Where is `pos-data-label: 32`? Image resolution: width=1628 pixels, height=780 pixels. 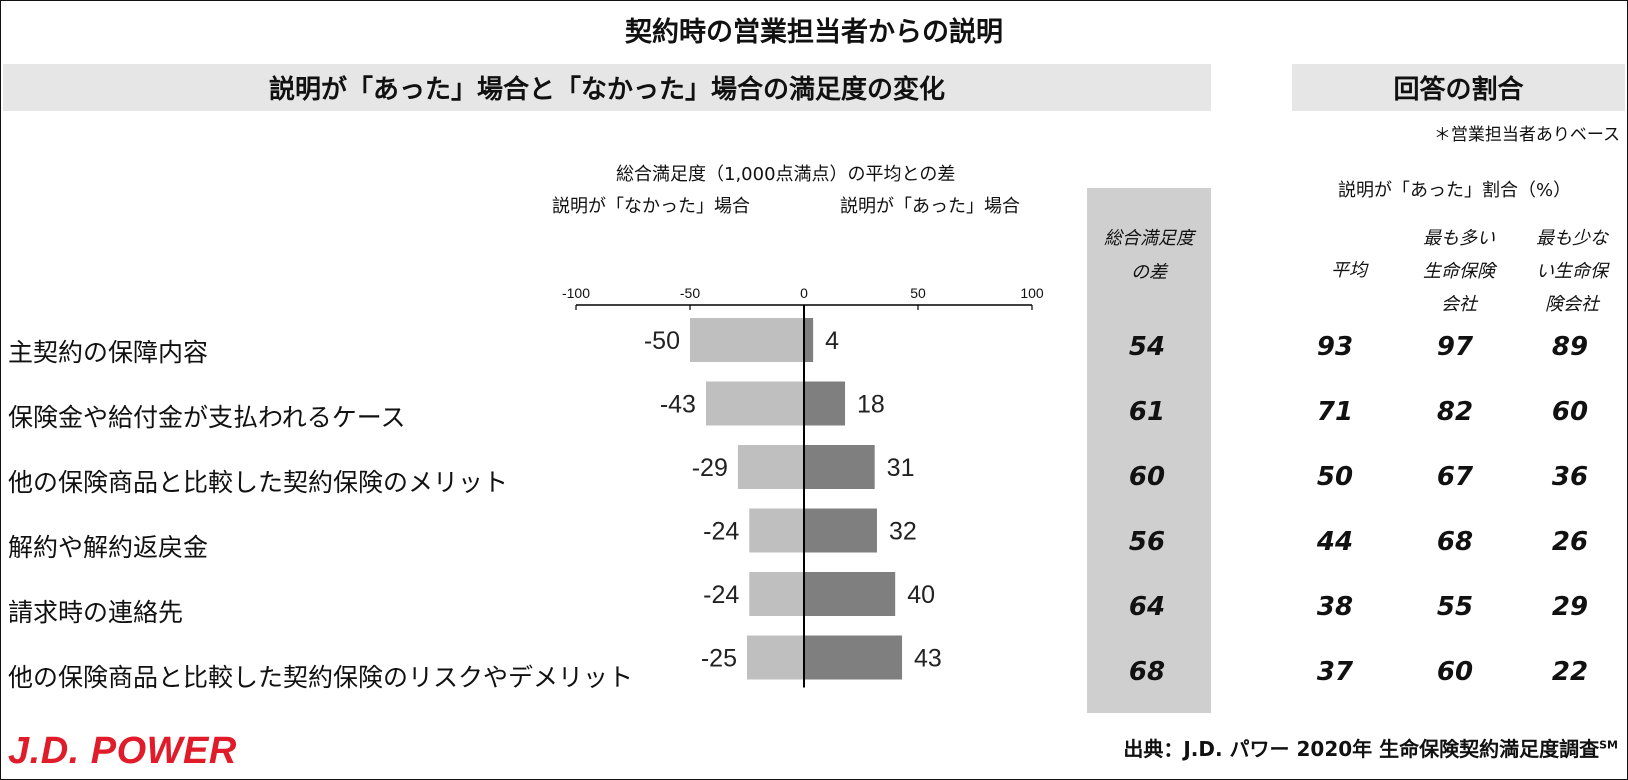
pos-data-label: 32 is located at coordinates (903, 532).